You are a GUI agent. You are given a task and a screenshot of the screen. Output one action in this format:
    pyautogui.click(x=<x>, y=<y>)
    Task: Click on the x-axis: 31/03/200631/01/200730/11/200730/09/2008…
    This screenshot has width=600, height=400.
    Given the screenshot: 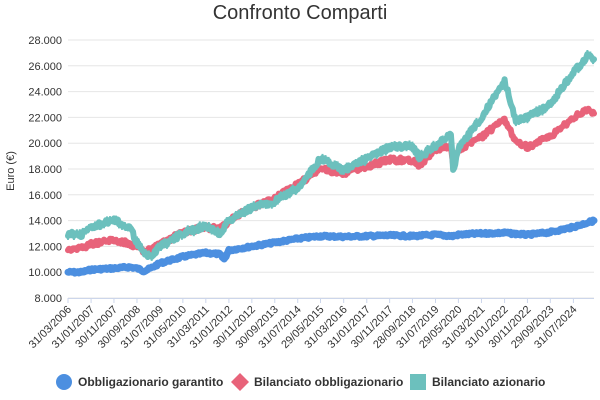 What is the action you would take?
    pyautogui.click(x=310, y=324)
    